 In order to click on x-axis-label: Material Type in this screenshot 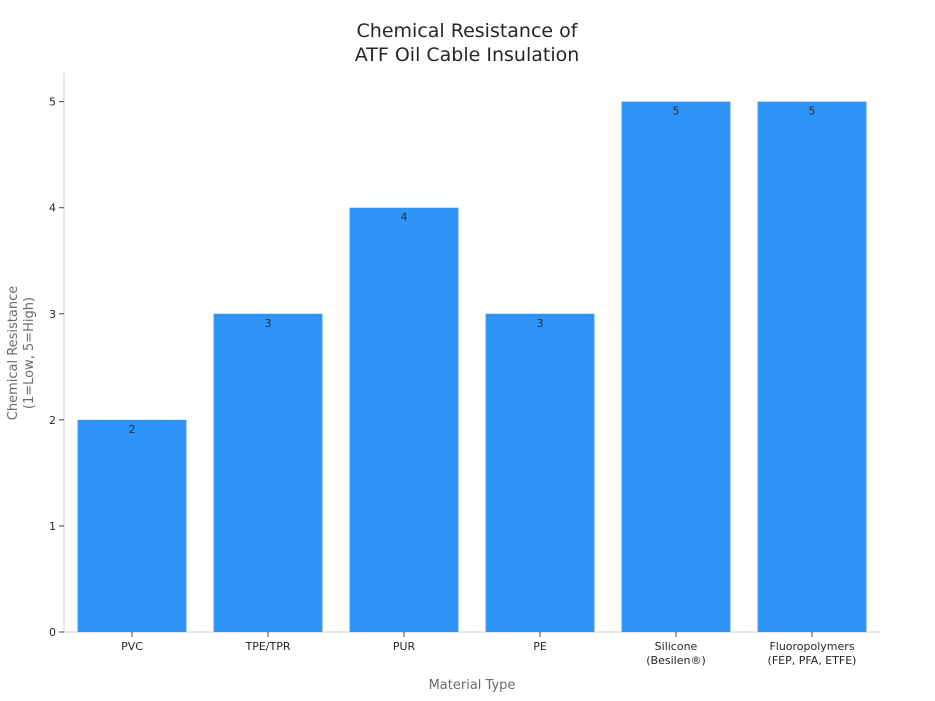, I will do `click(472, 685)`.